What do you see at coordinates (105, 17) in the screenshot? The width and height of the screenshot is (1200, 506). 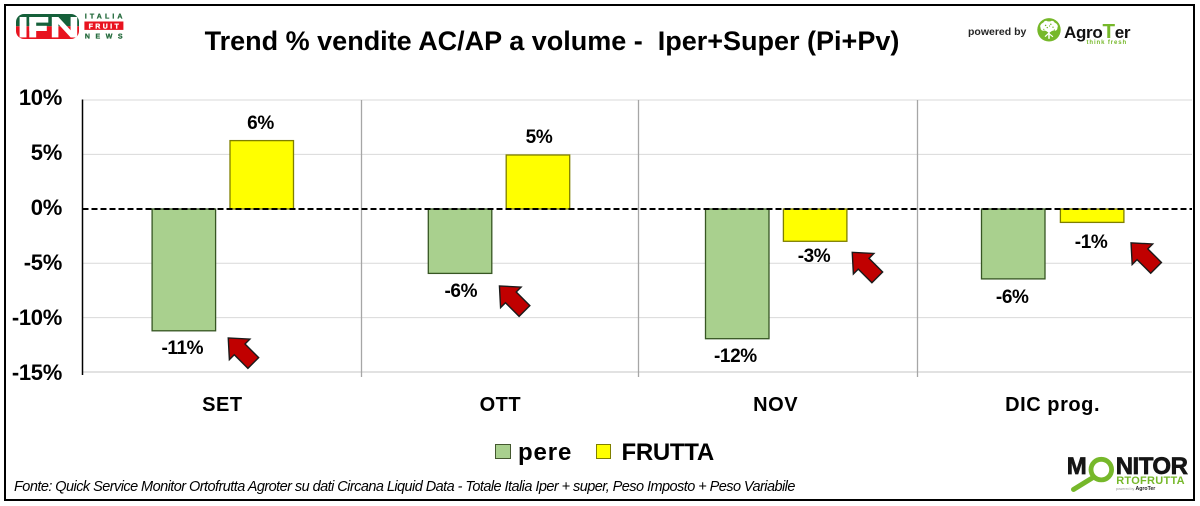 I see `svg-text: ITALIA` at bounding box center [105, 17].